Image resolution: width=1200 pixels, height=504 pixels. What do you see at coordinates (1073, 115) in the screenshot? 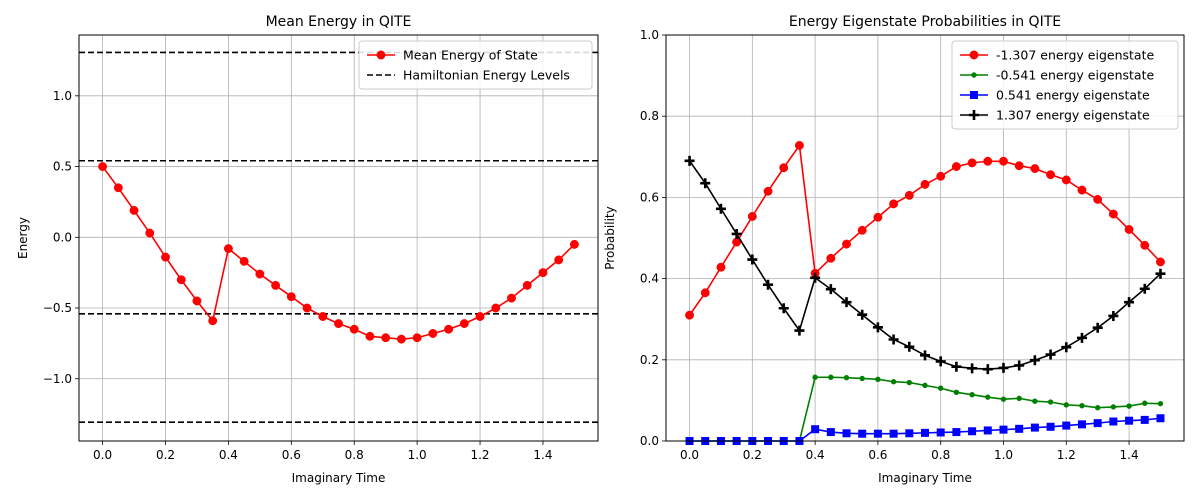
I see `legend-label: 1.307 energy eigenstate` at bounding box center [1073, 115].